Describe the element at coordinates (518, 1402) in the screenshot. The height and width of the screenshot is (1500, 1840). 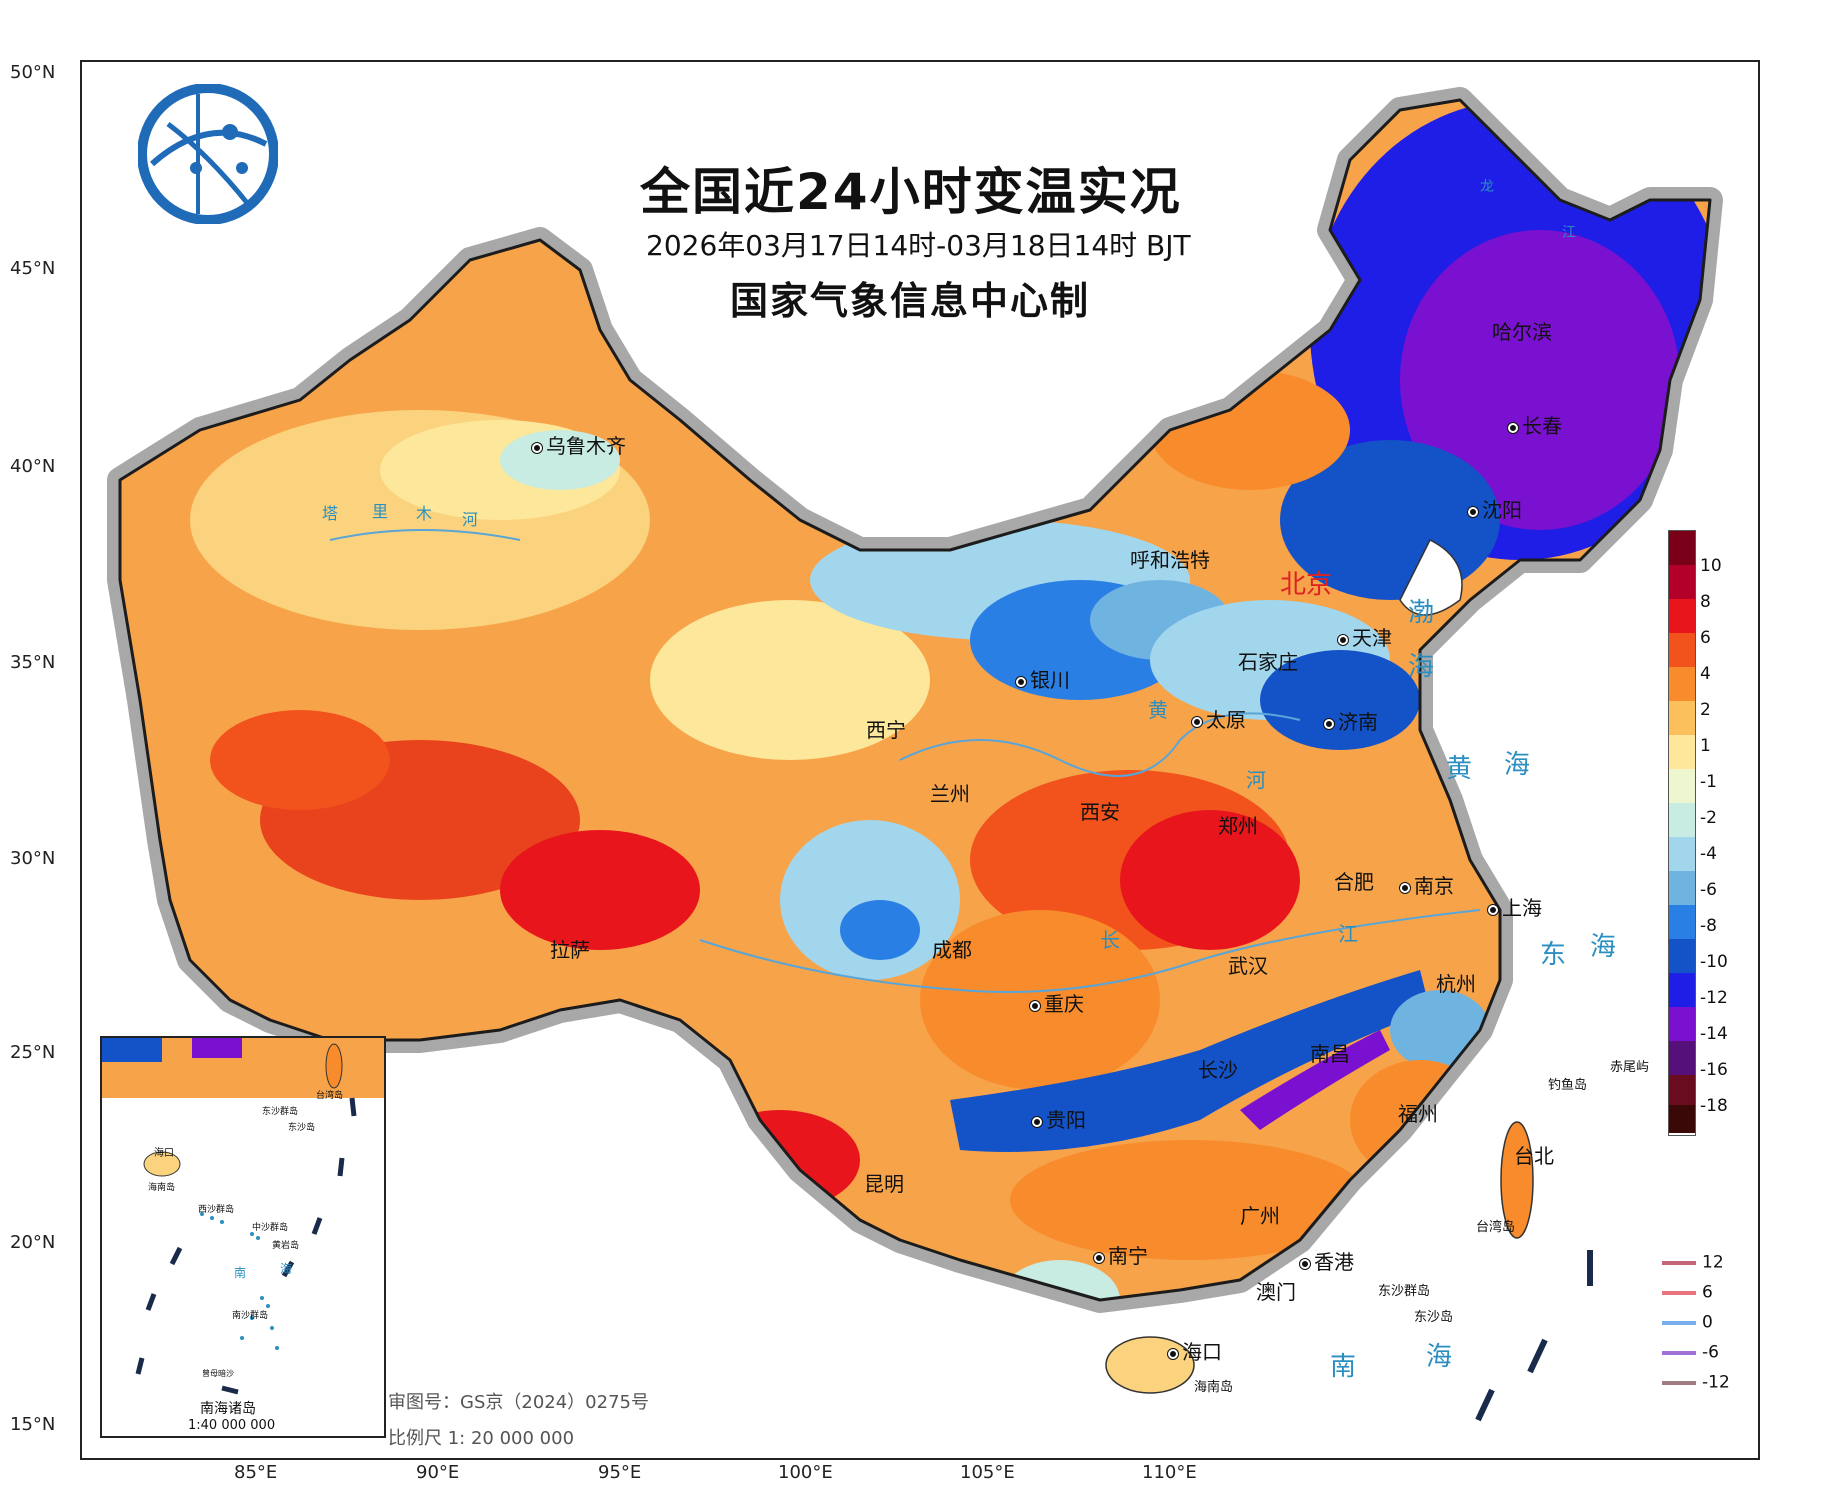
I see `map-review-number: 审图号：GS京（2024）0275号` at that location.